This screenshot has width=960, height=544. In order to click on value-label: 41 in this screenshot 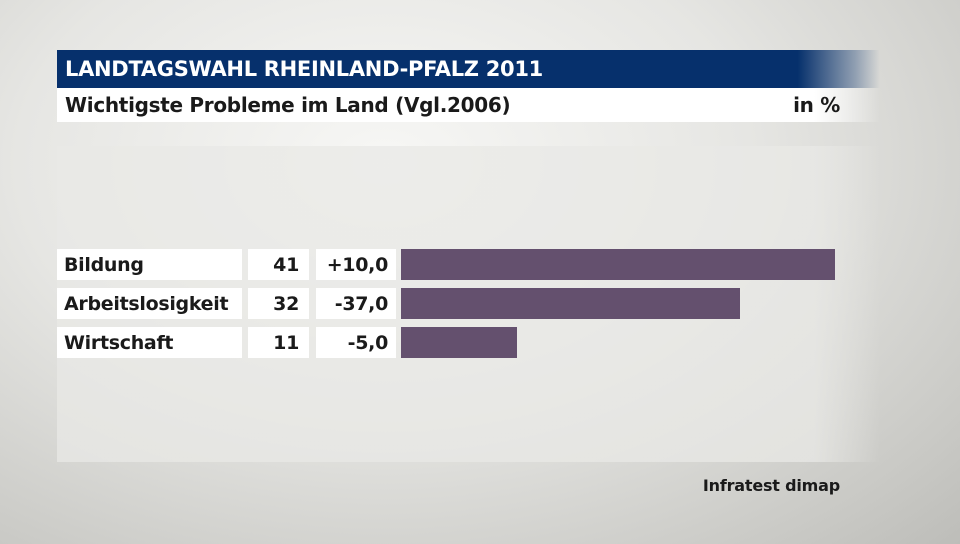, I will do `click(278, 264)`.